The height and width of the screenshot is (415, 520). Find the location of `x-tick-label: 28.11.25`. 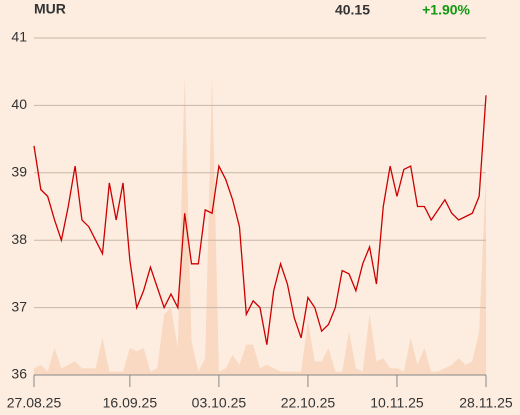

x-tick-label: 28.11.25 is located at coordinates (486, 403).